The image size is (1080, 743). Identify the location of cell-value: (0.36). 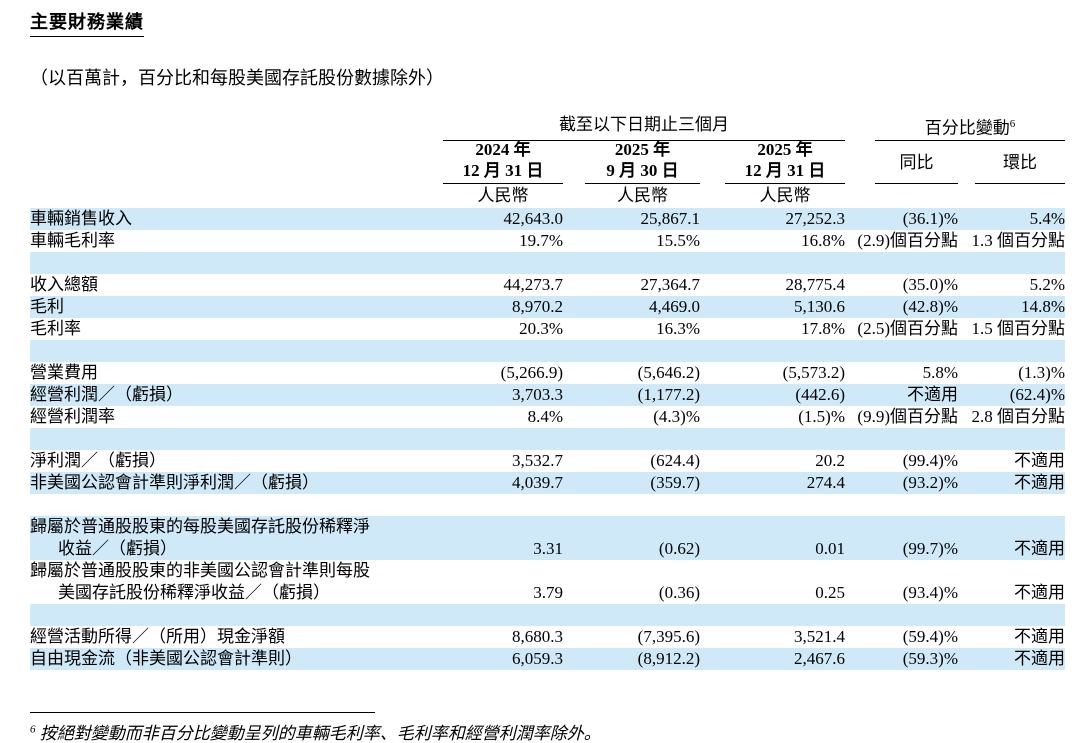
(631, 582).